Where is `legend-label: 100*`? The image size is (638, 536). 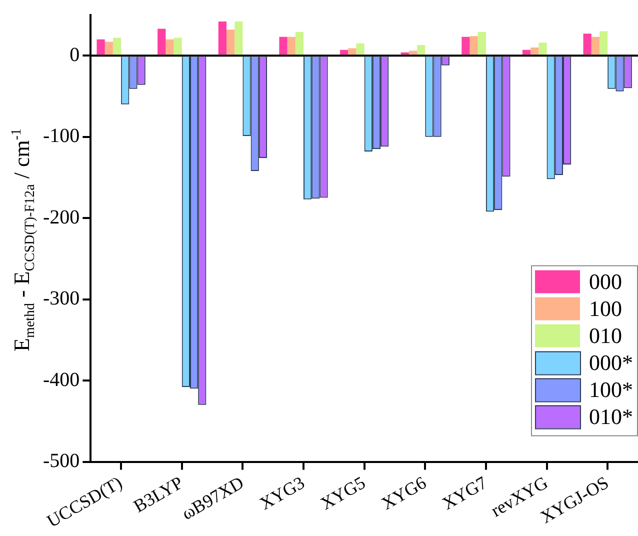 legend-label: 100* is located at coordinates (611, 389).